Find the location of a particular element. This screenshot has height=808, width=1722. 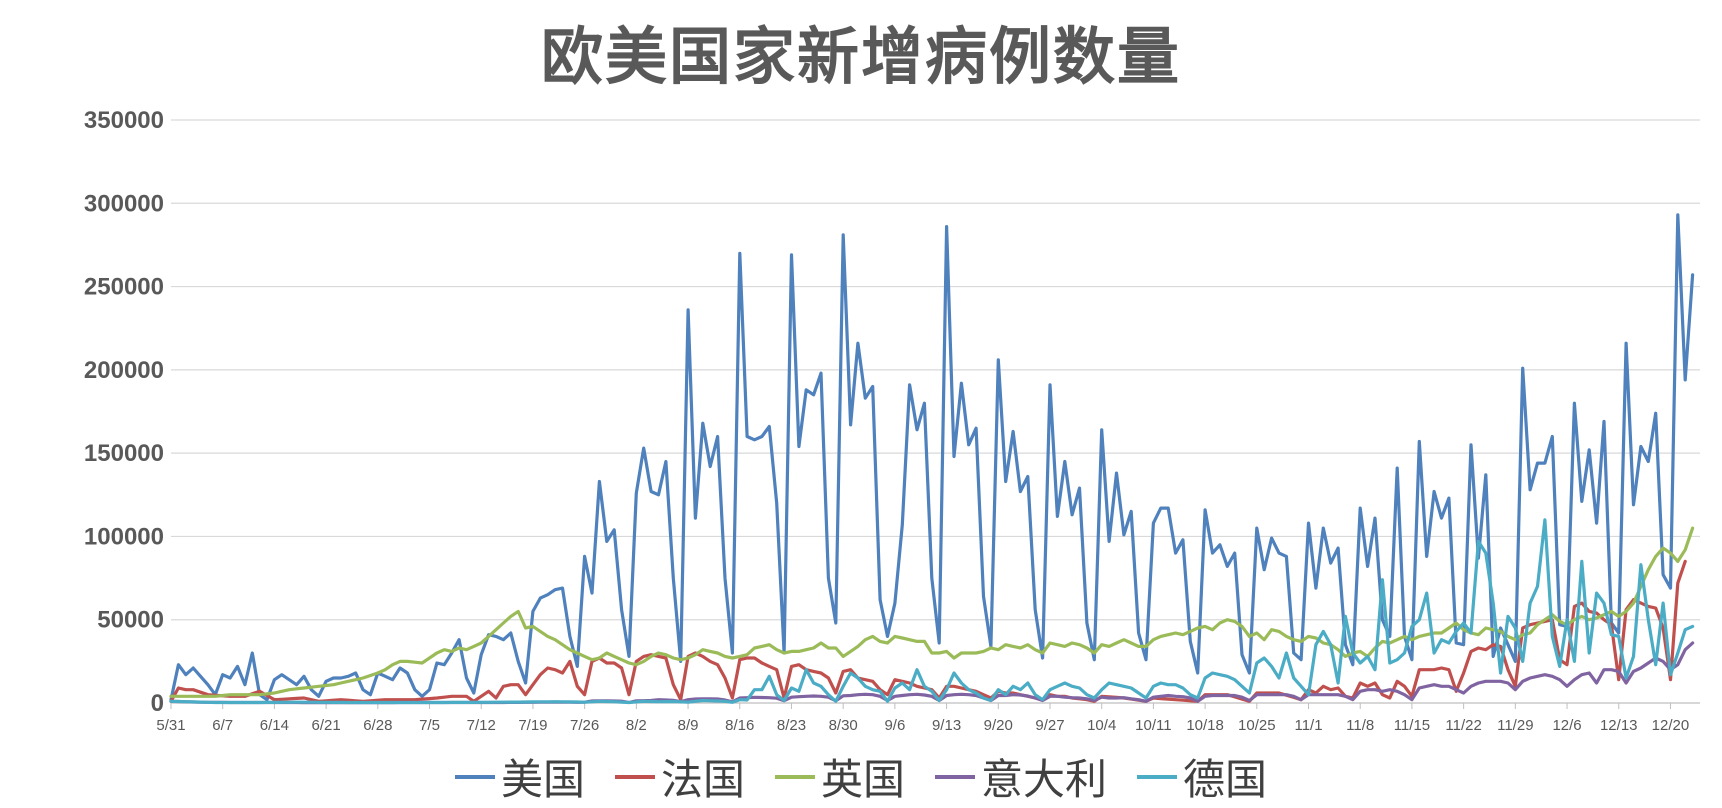

y-tick-label: 0 is located at coordinates (157, 703).